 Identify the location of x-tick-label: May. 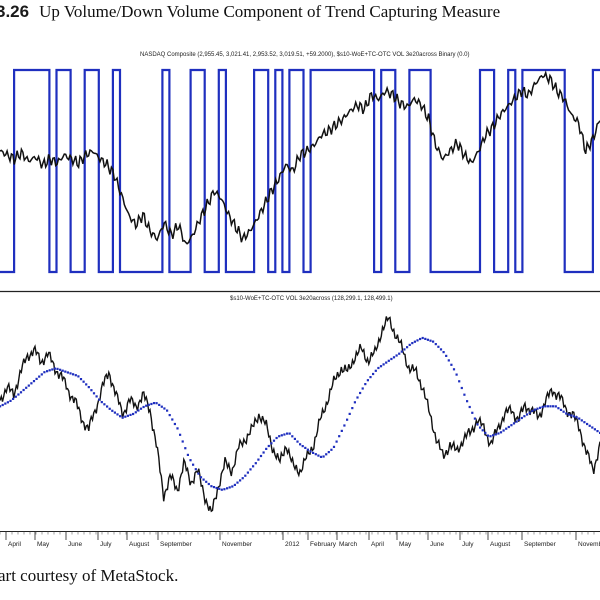
(43, 544).